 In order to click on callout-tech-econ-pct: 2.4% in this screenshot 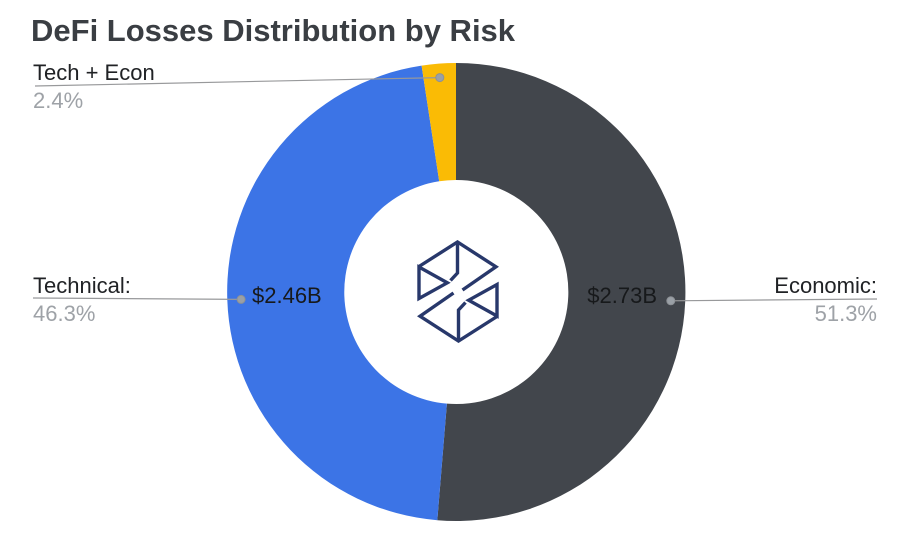, I will do `click(58, 100)`.